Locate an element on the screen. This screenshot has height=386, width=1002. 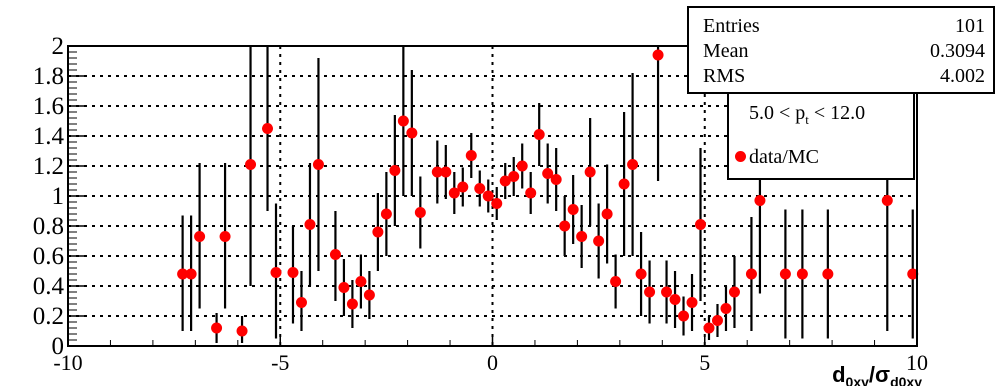
stats-box: Entries 101 Mean 0.3094 RMS 4.002 is located at coordinates (841, 50).